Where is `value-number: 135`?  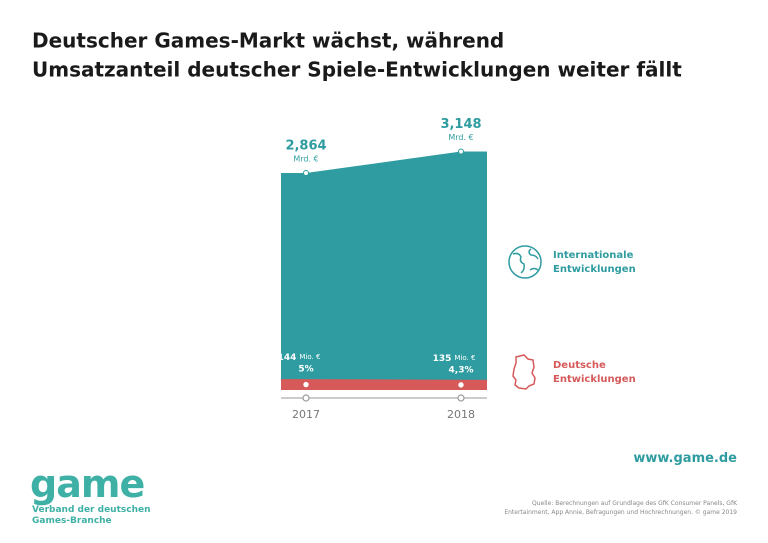
value-number: 135 is located at coordinates (442, 358).